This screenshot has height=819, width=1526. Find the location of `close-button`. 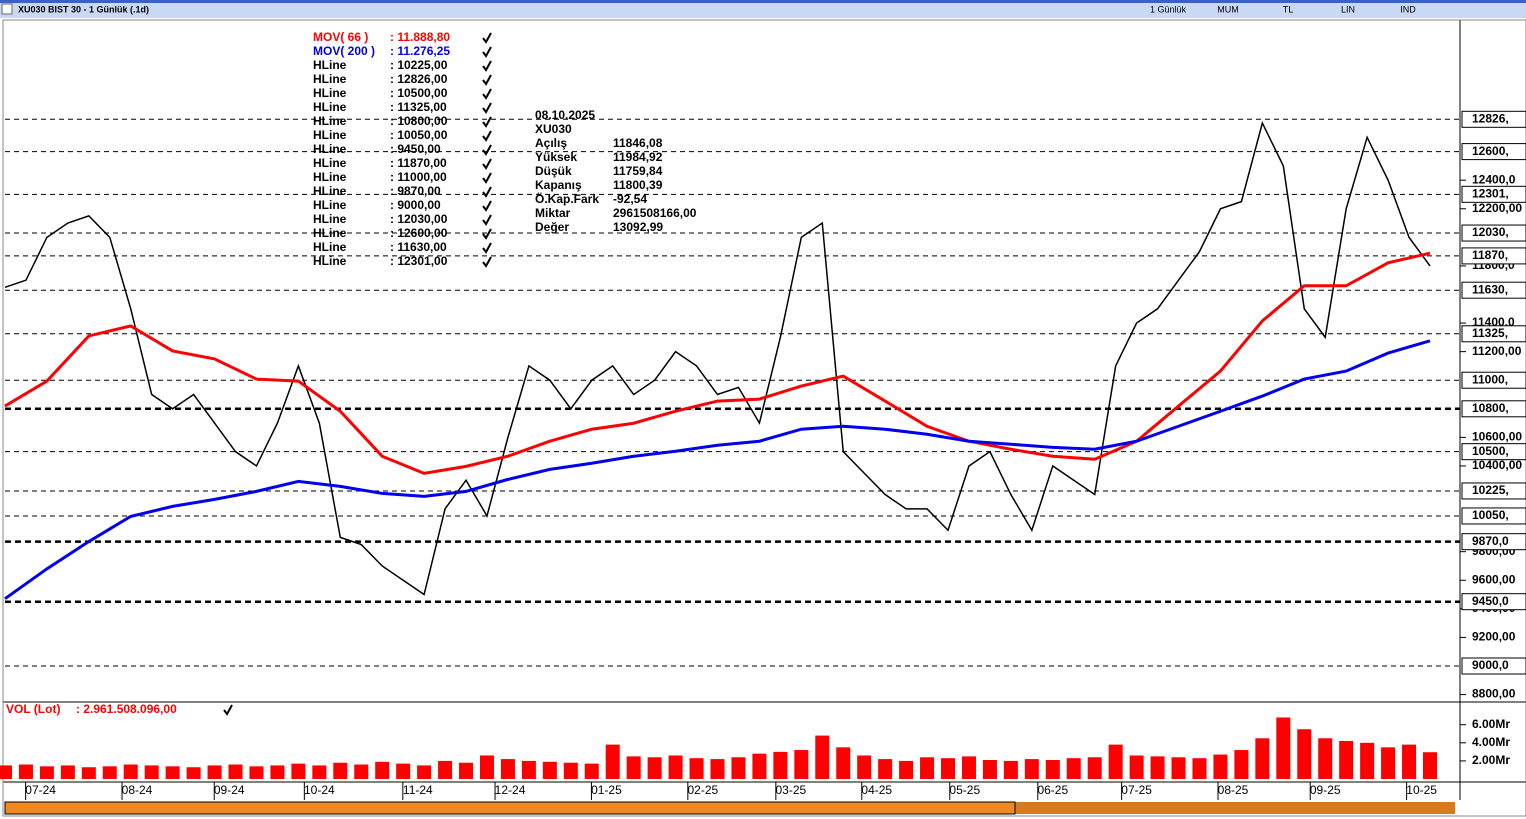

close-button is located at coordinates (7, 9).